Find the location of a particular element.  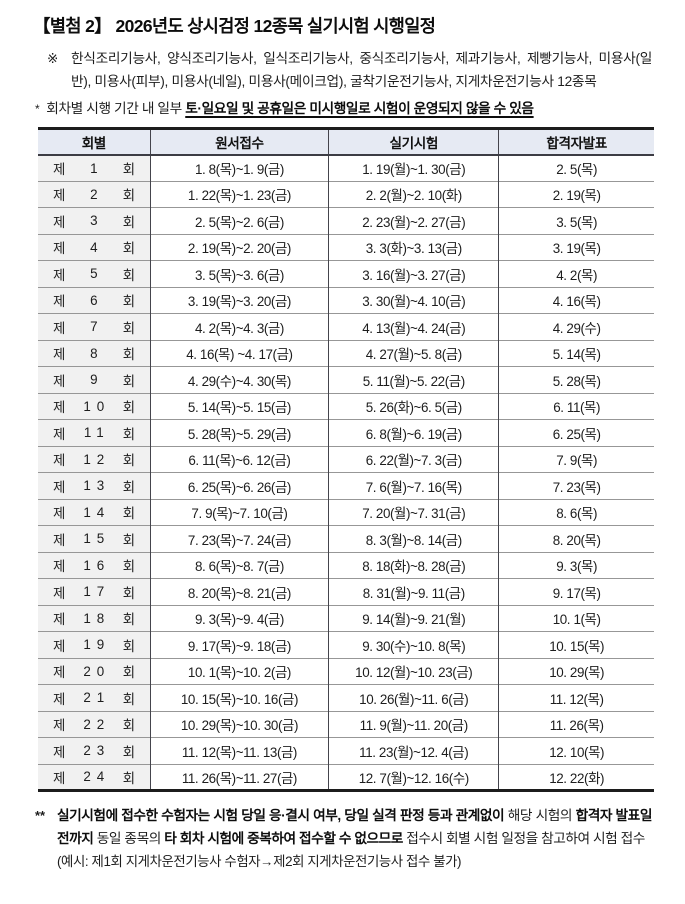

round-cell: 제 20 회 is located at coordinates (94, 671).